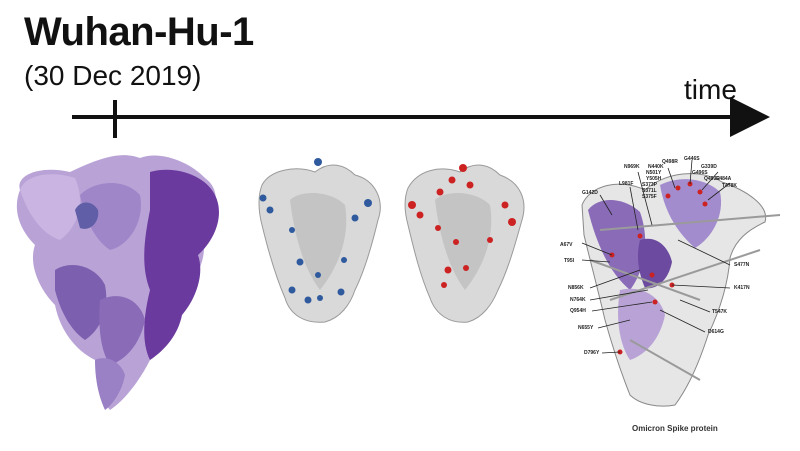 The width and height of the screenshot is (800, 451). Describe the element at coordinates (566, 245) in the screenshot. I see `mutation-label: A67V` at that location.